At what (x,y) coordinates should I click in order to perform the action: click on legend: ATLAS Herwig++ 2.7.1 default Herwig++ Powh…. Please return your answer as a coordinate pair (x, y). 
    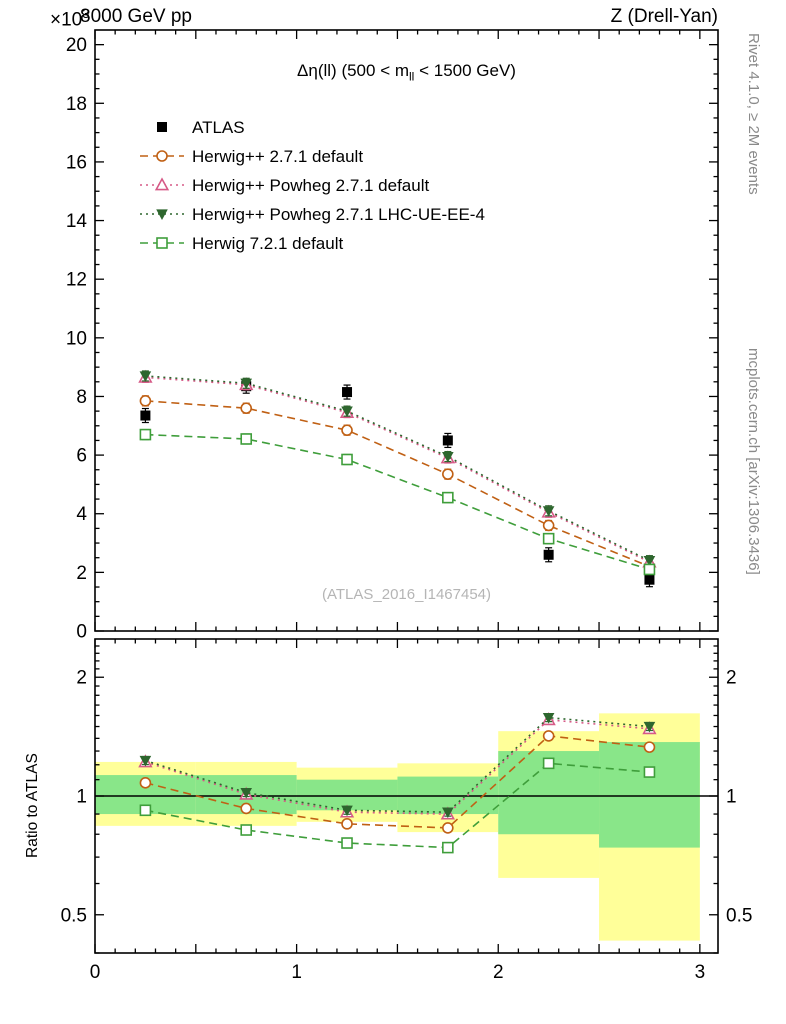
    Looking at the image, I should click on (312, 185).